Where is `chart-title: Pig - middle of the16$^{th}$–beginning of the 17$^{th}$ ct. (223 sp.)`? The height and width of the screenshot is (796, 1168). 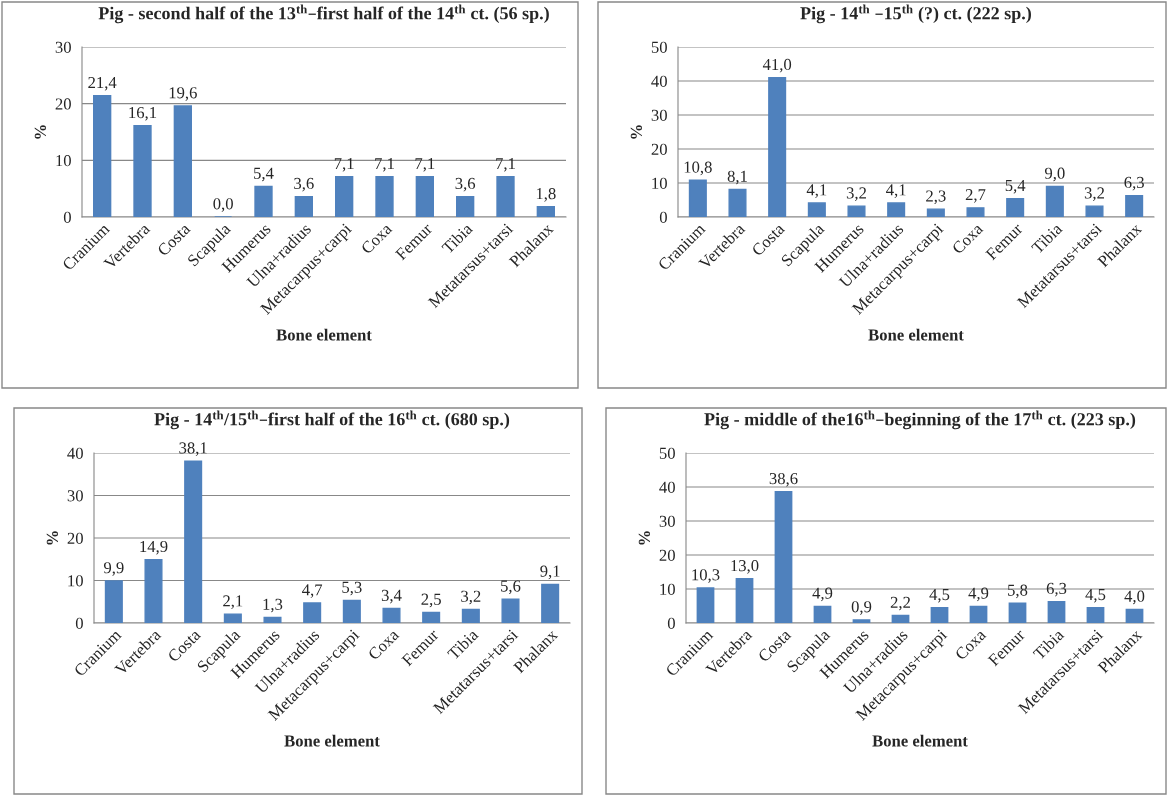
chart-title: Pig - middle of the16$^{th}$–beginning of the 17$^{th}$ ct. (223 sp.) is located at coordinates (920, 420).